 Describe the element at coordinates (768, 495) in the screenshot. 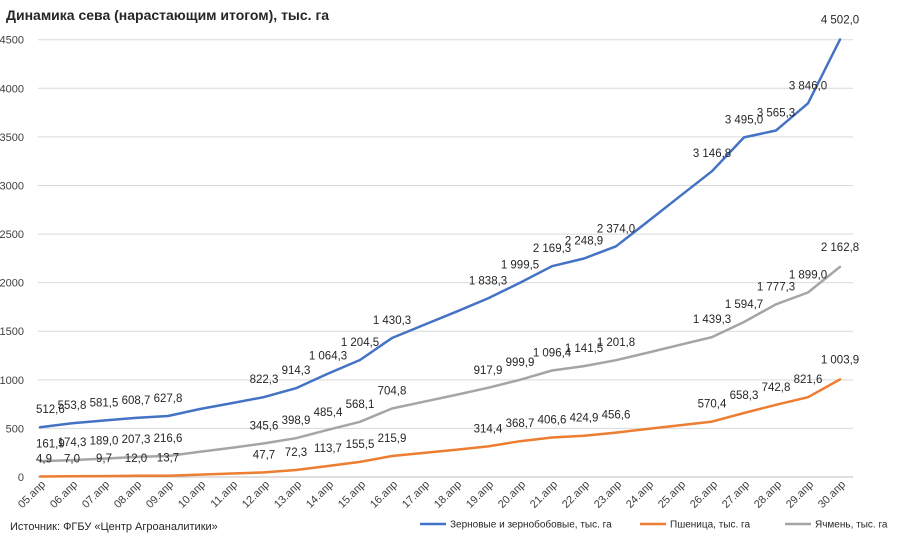

I see `x-tick-label: 28.апр` at that location.